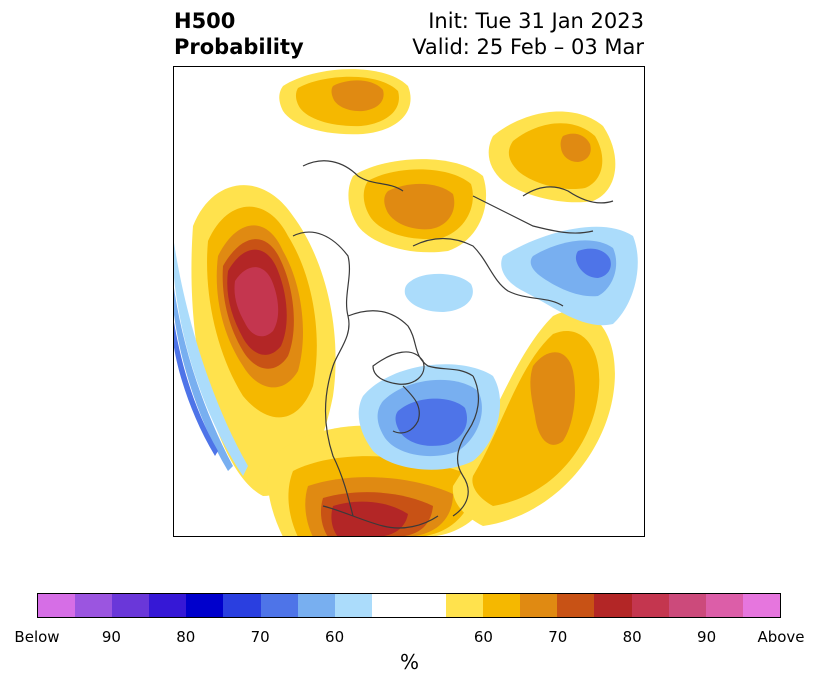  What do you see at coordinates (409, 662) in the screenshot?
I see `colorbar-units: %` at bounding box center [409, 662].